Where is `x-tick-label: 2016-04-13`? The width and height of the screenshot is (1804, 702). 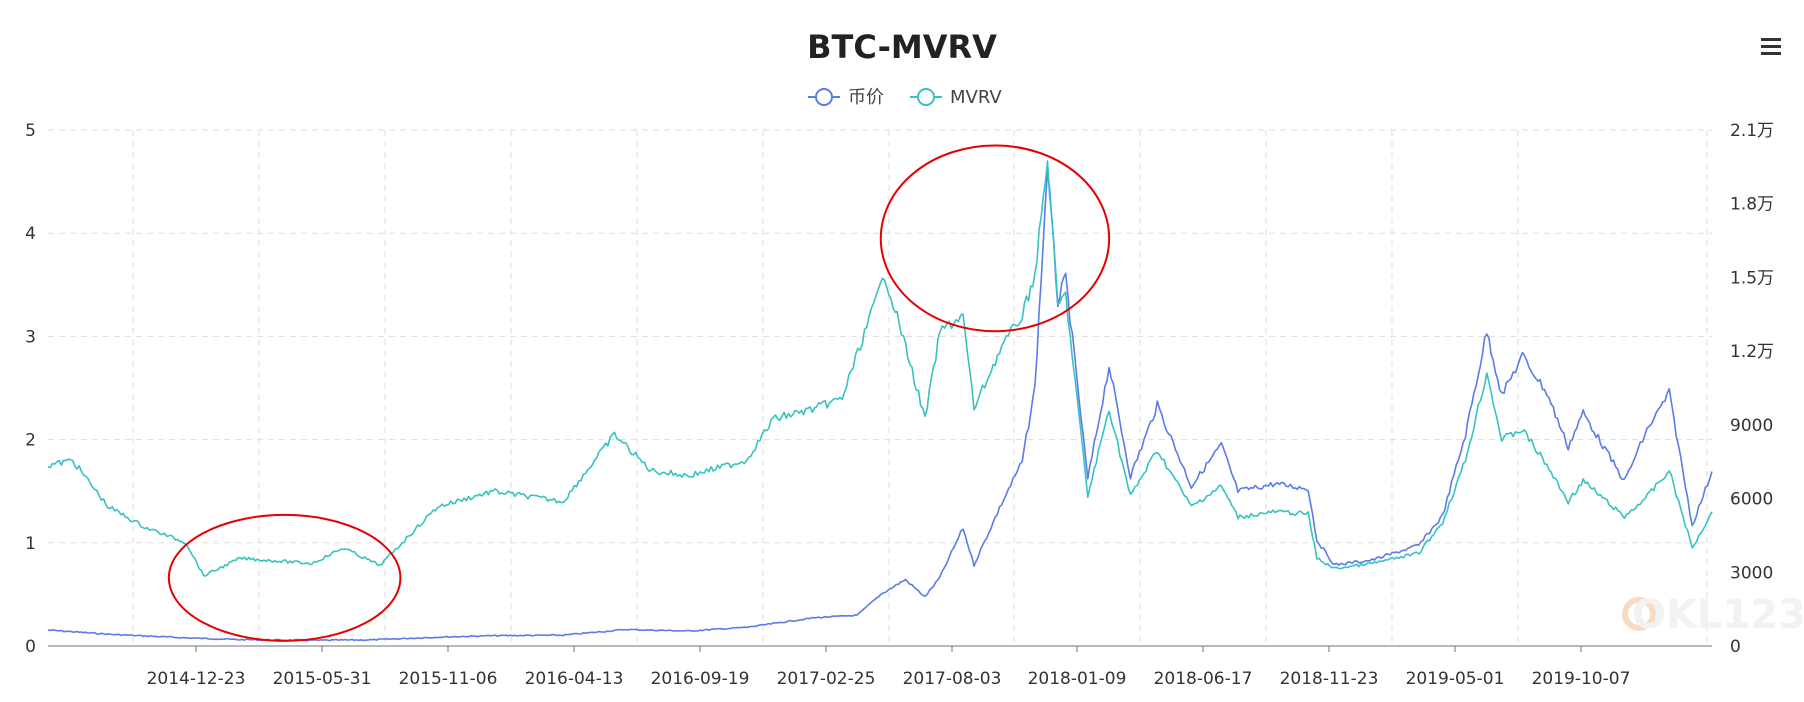 x-tick-label: 2016-04-13 is located at coordinates (574, 679).